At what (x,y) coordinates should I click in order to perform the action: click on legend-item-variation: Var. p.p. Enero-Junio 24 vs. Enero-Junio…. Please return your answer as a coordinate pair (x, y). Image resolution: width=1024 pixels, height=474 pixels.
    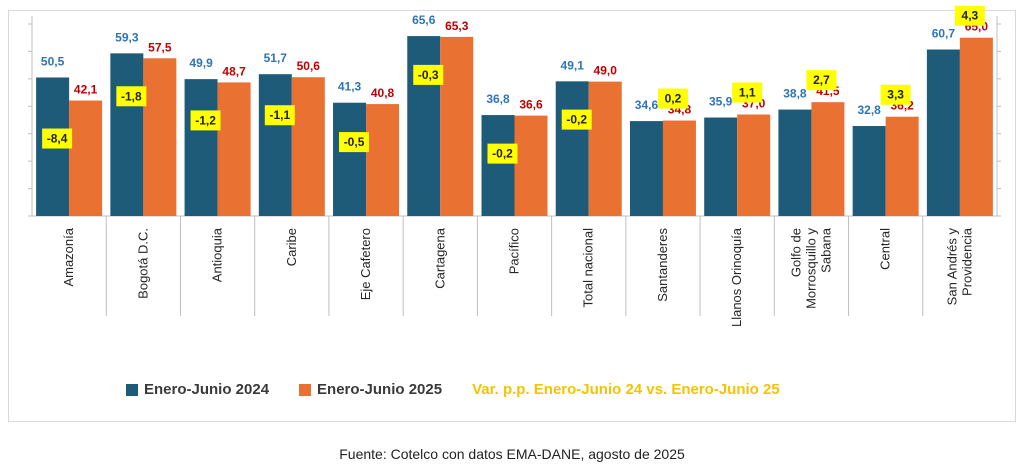
    Looking at the image, I should click on (626, 389).